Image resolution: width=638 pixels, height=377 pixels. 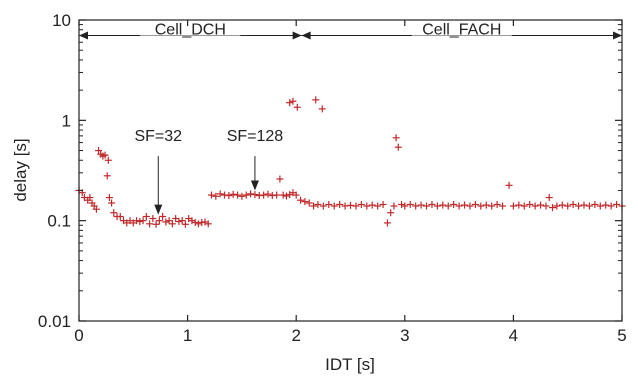 I want to click on state-range-arrows: Cell_DCH Cell_FACH, so click(x=350, y=31).